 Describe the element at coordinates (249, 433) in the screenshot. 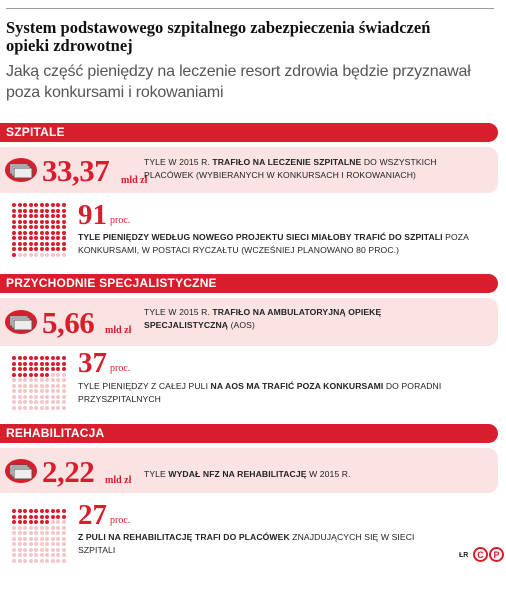

I see `section-header-rehabilitacja: REHABILITACJA` at that location.